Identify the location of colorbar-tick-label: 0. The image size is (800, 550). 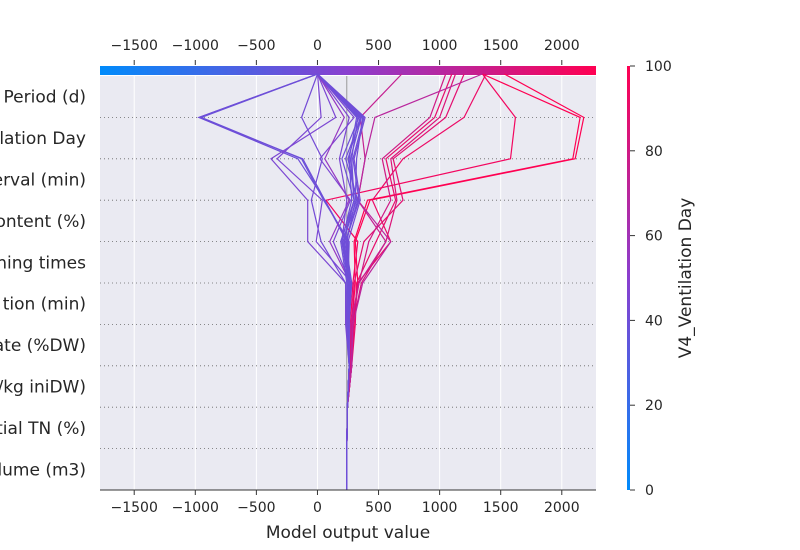
(649, 491).